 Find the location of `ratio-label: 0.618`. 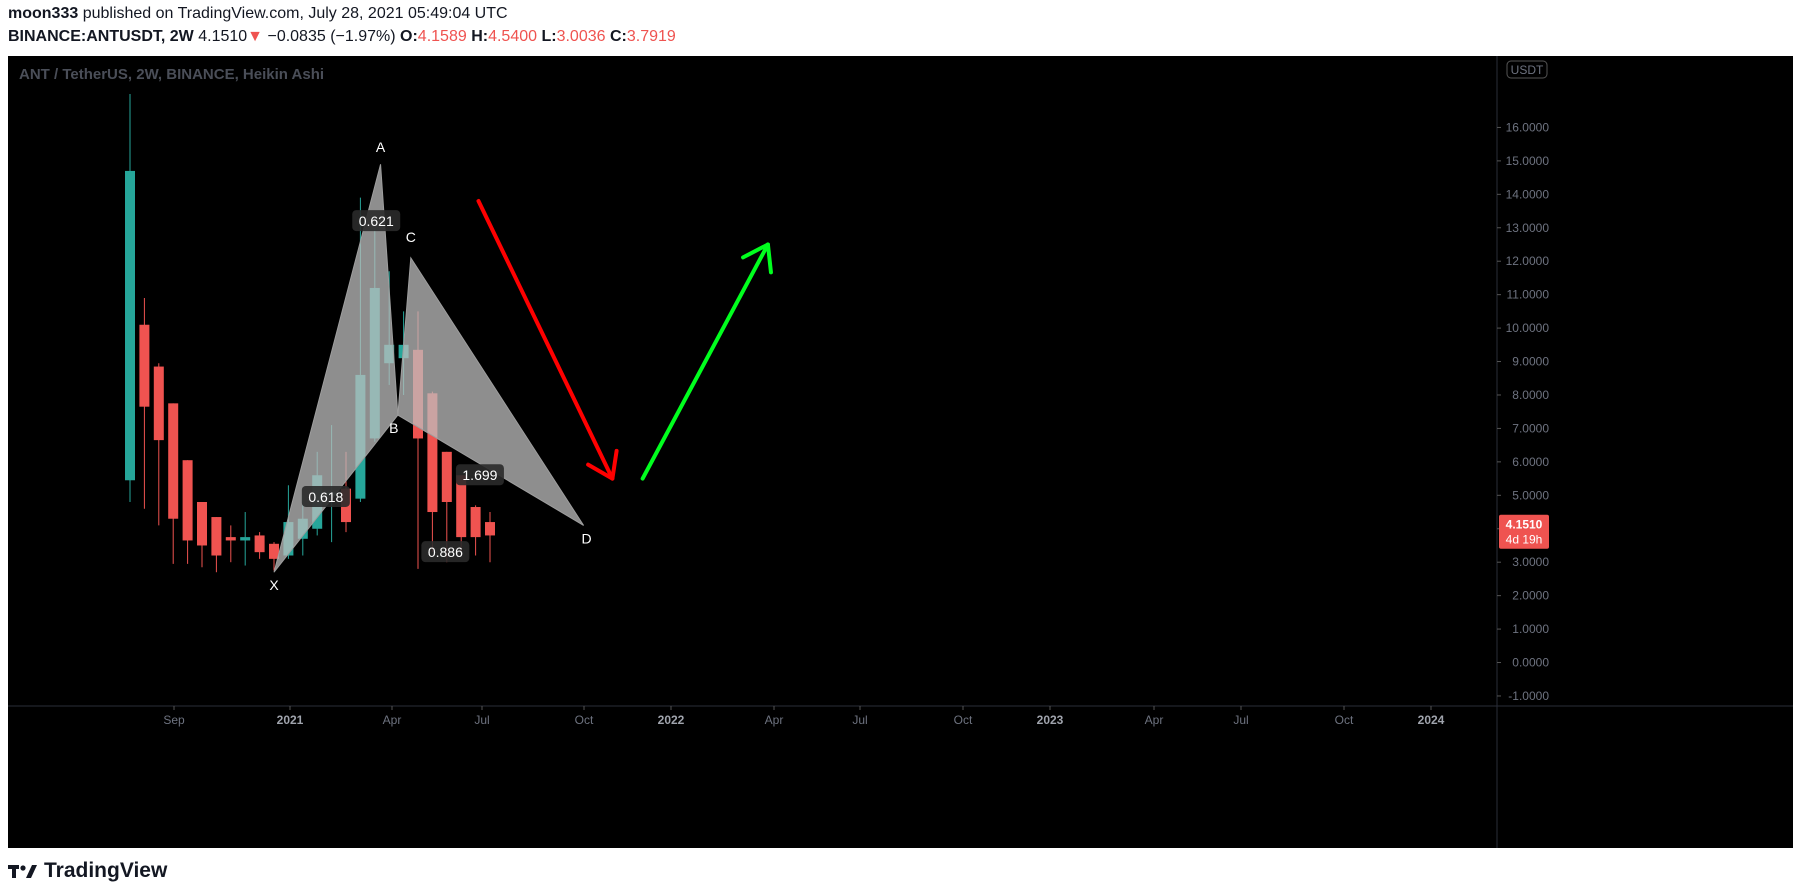

ratio-label: 0.618 is located at coordinates (325, 496).